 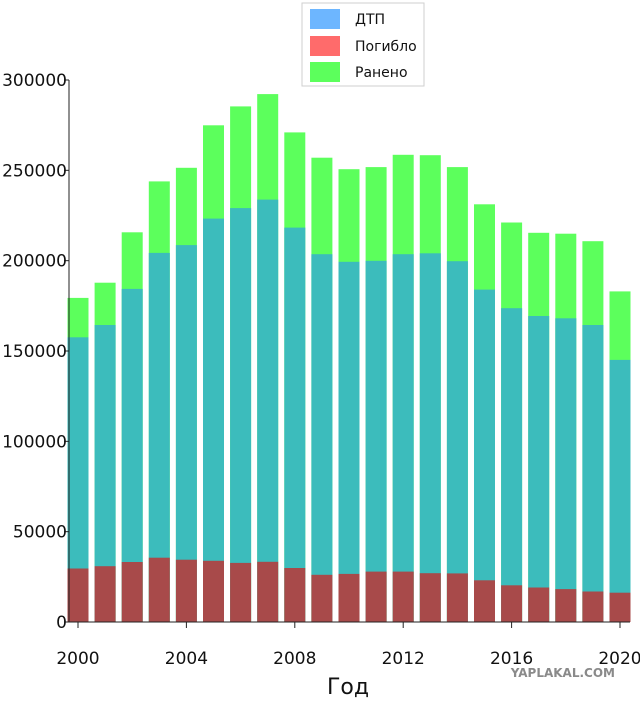 I want to click on bar-pogiblo-2016, so click(x=512, y=603).